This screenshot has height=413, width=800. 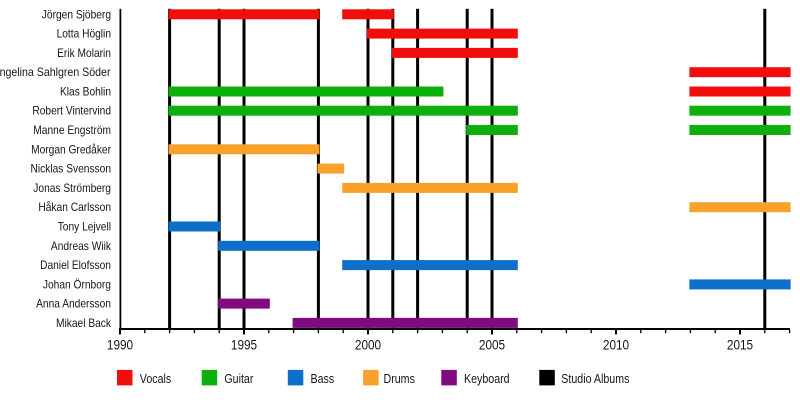 What do you see at coordinates (323, 378) in the screenshot?
I see `svg-text: Bass` at bounding box center [323, 378].